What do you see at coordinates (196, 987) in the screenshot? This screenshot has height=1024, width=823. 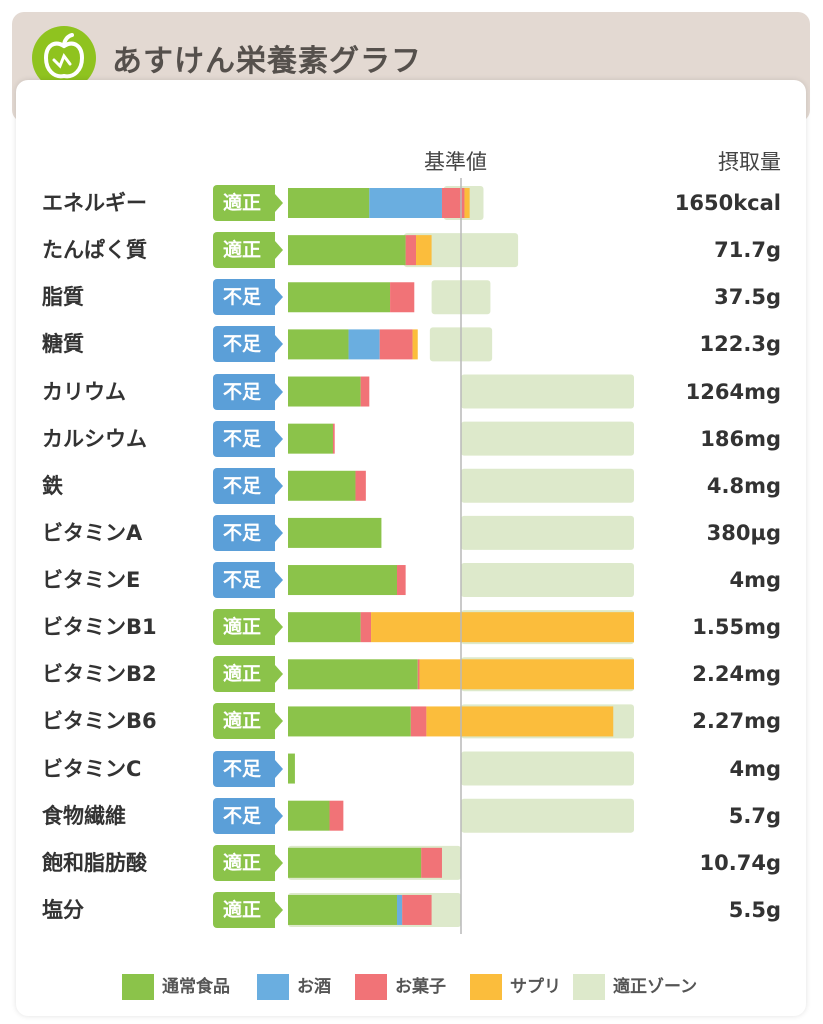 I see `legend-label: 通常食品` at bounding box center [196, 987].